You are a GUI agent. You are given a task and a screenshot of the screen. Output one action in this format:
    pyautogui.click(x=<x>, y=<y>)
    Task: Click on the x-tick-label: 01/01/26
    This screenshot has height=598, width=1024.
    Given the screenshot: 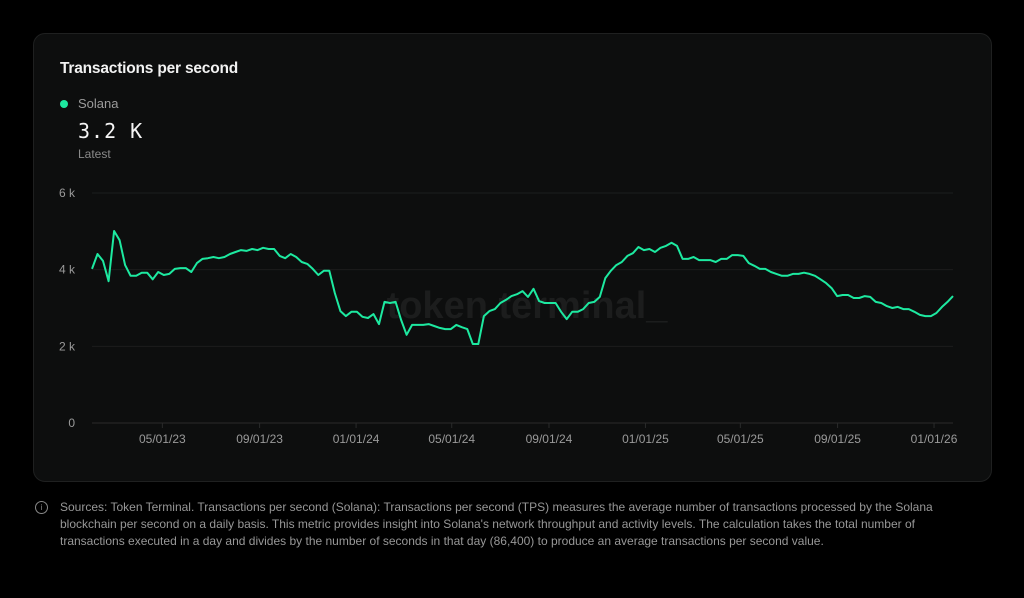 What is the action you would take?
    pyautogui.click(x=934, y=439)
    